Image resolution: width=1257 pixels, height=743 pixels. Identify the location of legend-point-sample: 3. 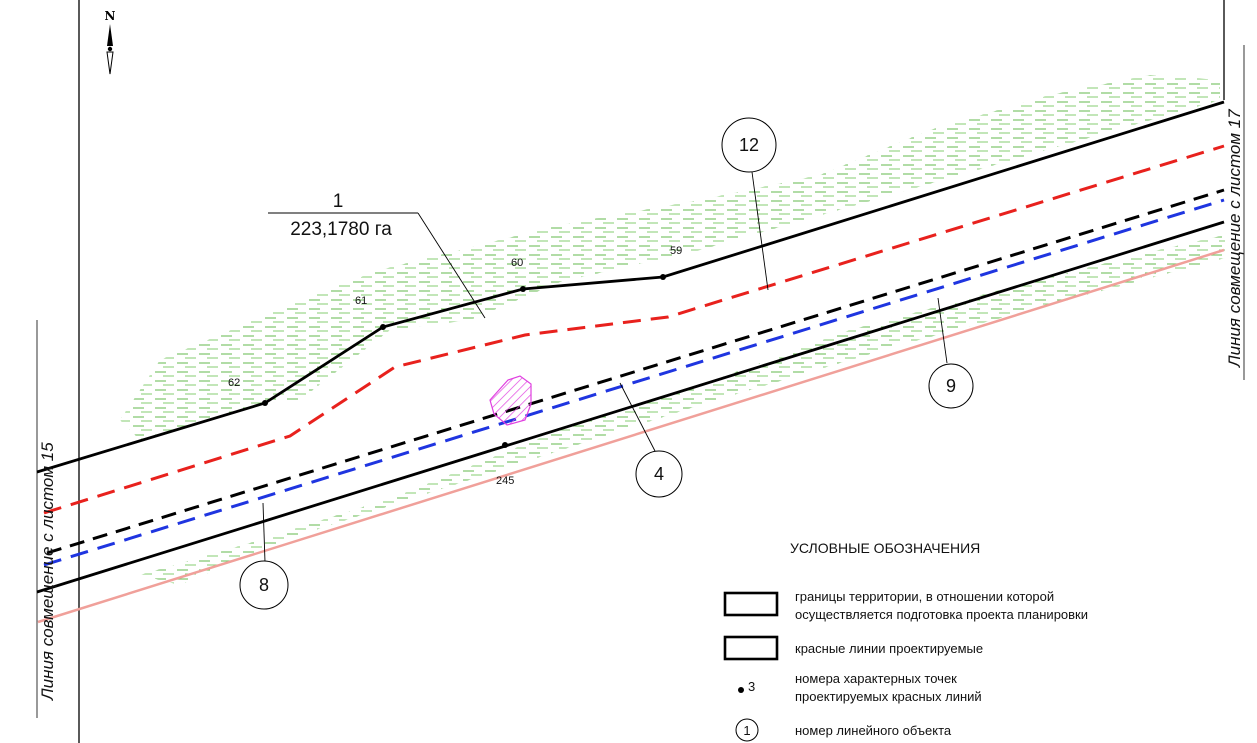
(751, 686).